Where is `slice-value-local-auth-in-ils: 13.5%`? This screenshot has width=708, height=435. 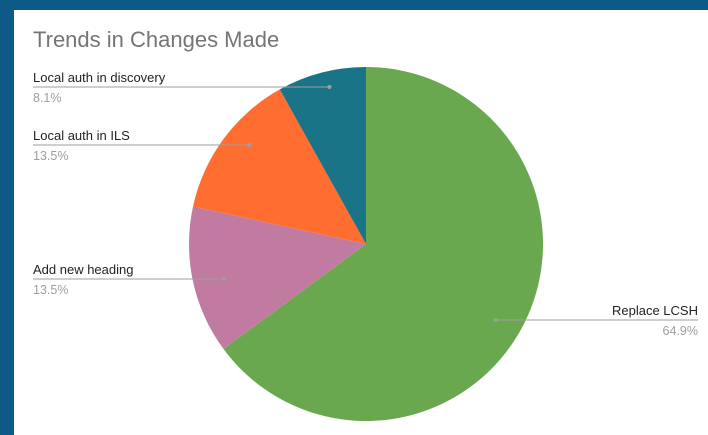 slice-value-local-auth-in-ils: 13.5% is located at coordinates (50, 156).